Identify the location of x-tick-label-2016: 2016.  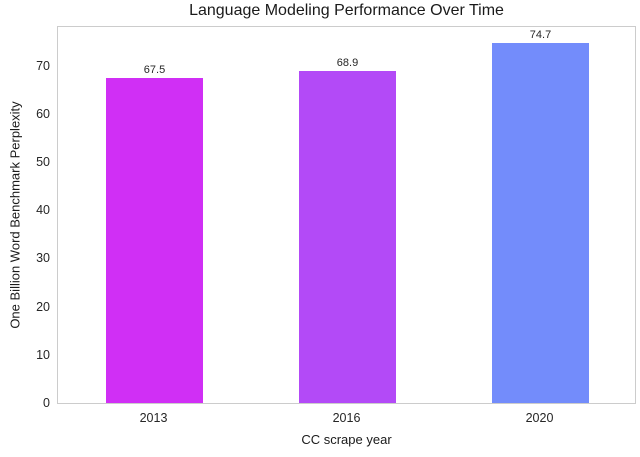
(346, 418).